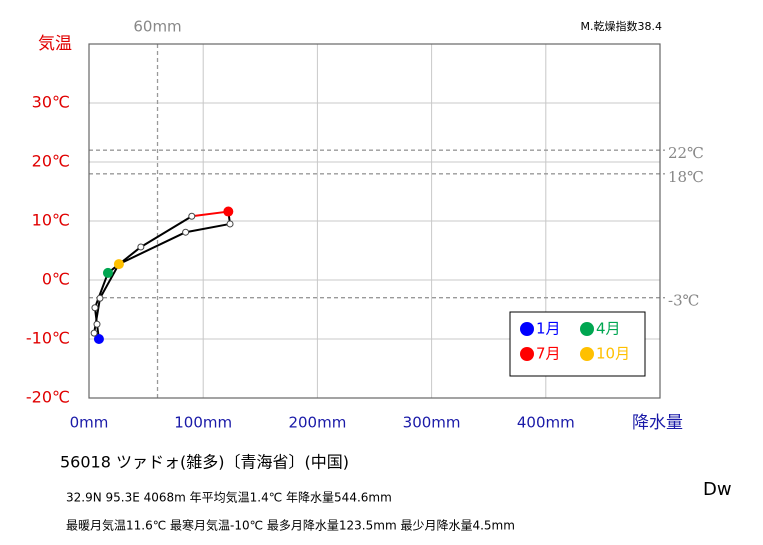  Describe the element at coordinates (89, 423) in the screenshot. I see `x-tick-label: 0mm` at that location.